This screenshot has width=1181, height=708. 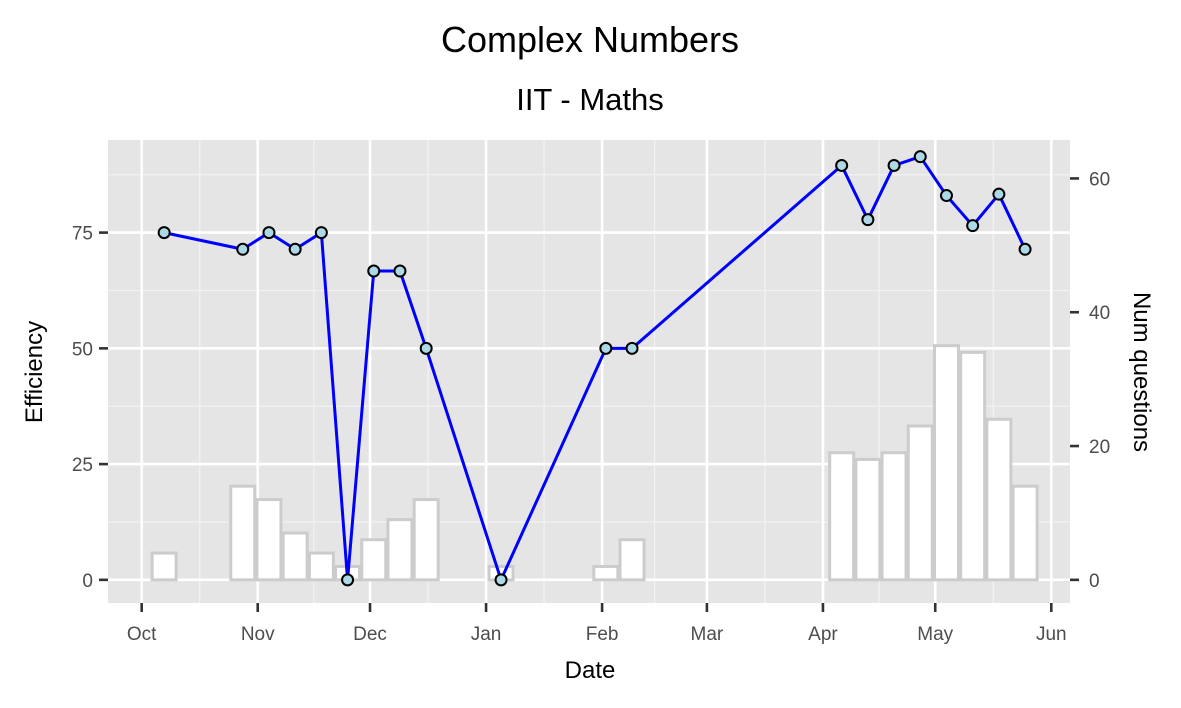 I want to click on x-tick-label: May, so click(x=935, y=634).